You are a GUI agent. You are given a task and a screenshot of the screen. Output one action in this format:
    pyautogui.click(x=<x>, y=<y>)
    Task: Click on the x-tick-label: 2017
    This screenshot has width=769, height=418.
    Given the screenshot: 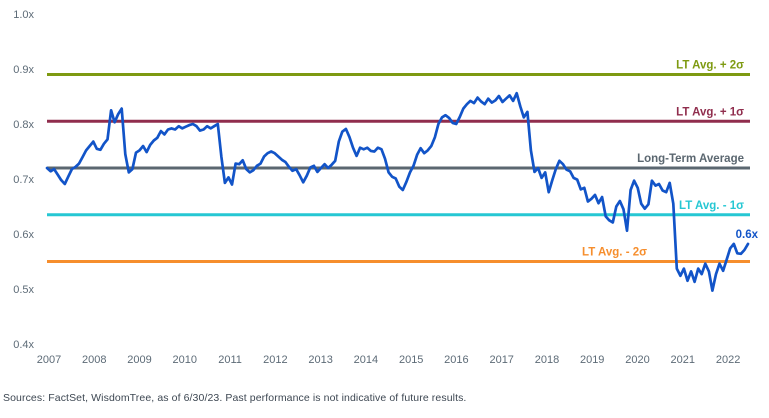 What is the action you would take?
    pyautogui.click(x=501, y=360)
    